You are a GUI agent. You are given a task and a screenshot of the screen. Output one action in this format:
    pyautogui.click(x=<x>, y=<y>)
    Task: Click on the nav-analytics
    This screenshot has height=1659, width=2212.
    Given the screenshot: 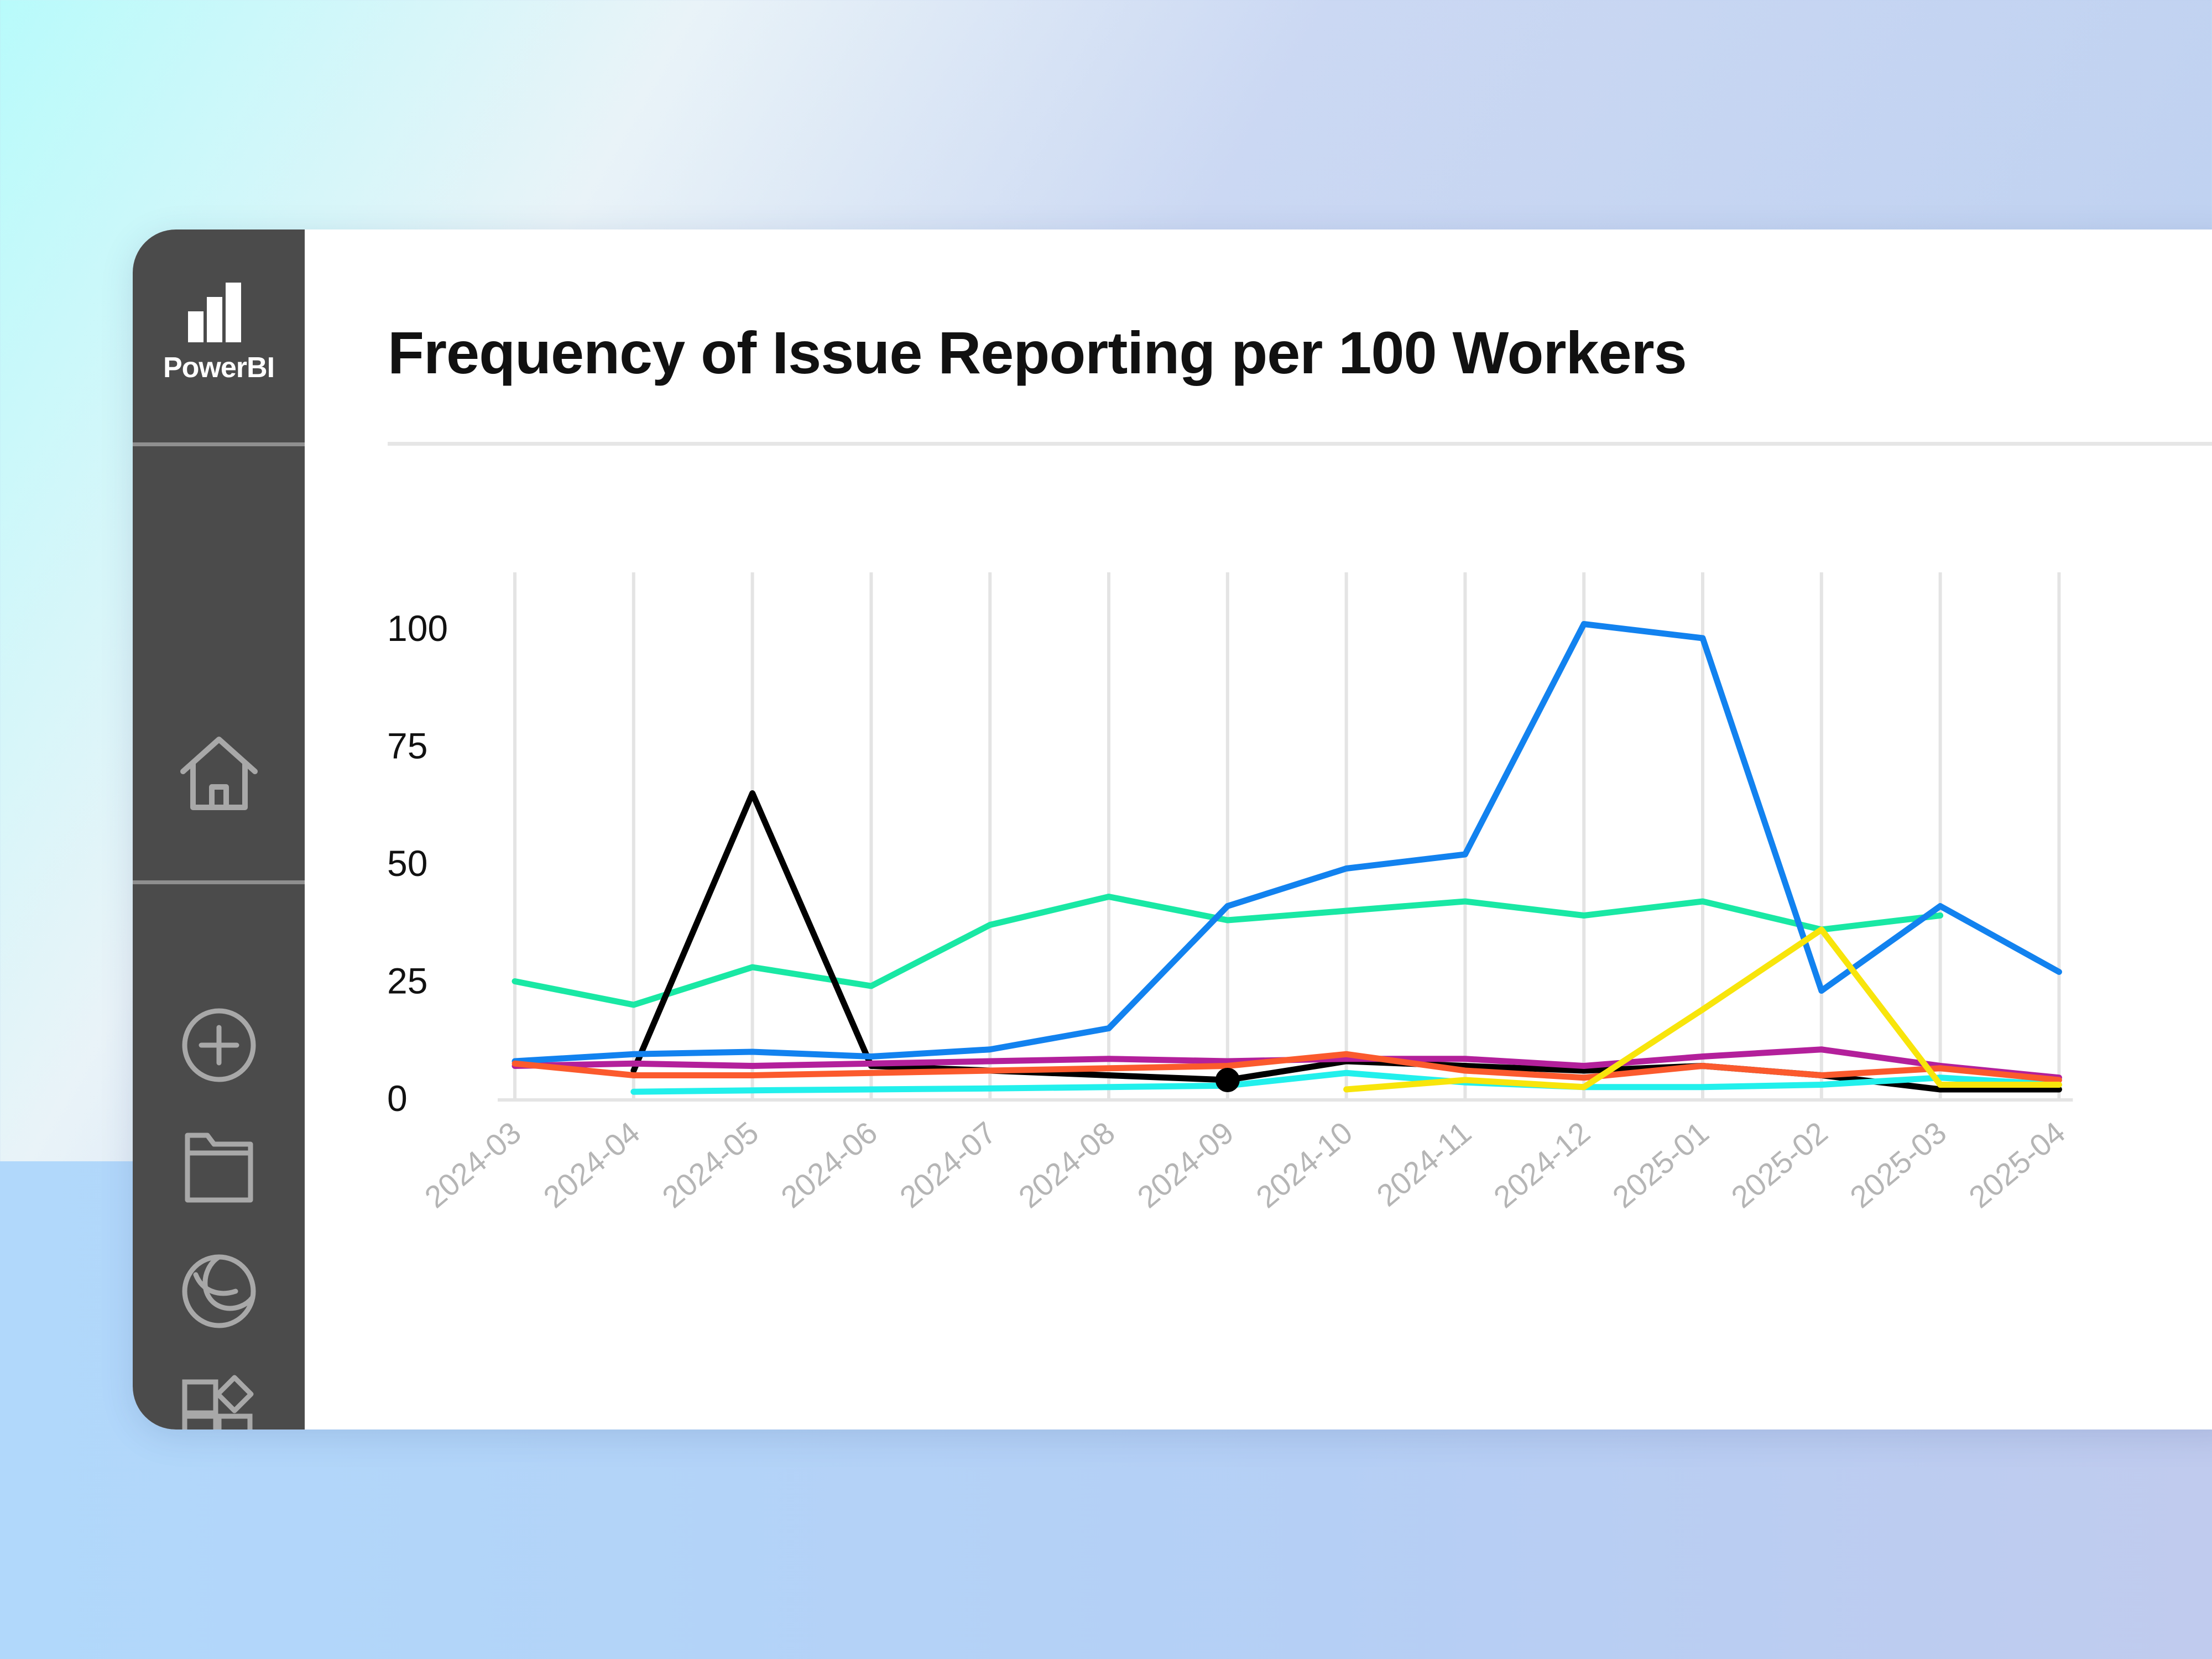 What is the action you would take?
    pyautogui.click(x=219, y=1292)
    